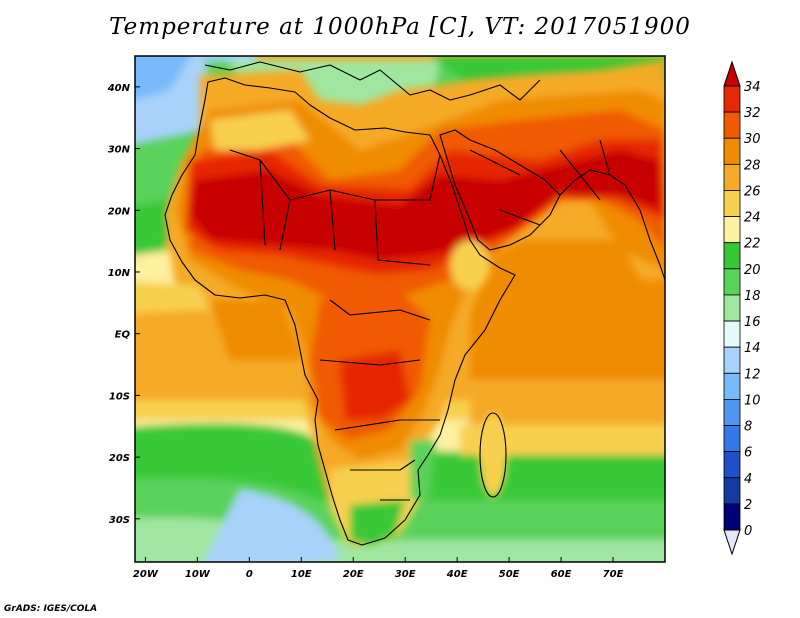 The width and height of the screenshot is (800, 618). What do you see at coordinates (612, 225) in the screenshot?
I see `asia-coastline` at bounding box center [612, 225].